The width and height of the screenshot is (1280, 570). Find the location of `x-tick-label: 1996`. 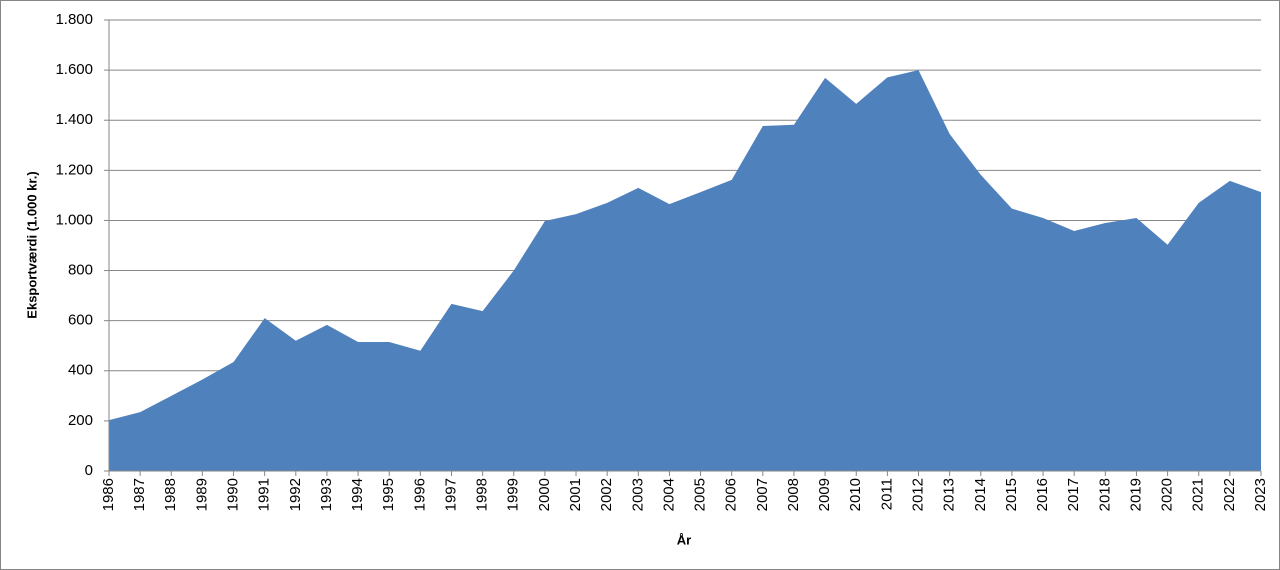

x-tick-label: 1996 is located at coordinates (419, 494).